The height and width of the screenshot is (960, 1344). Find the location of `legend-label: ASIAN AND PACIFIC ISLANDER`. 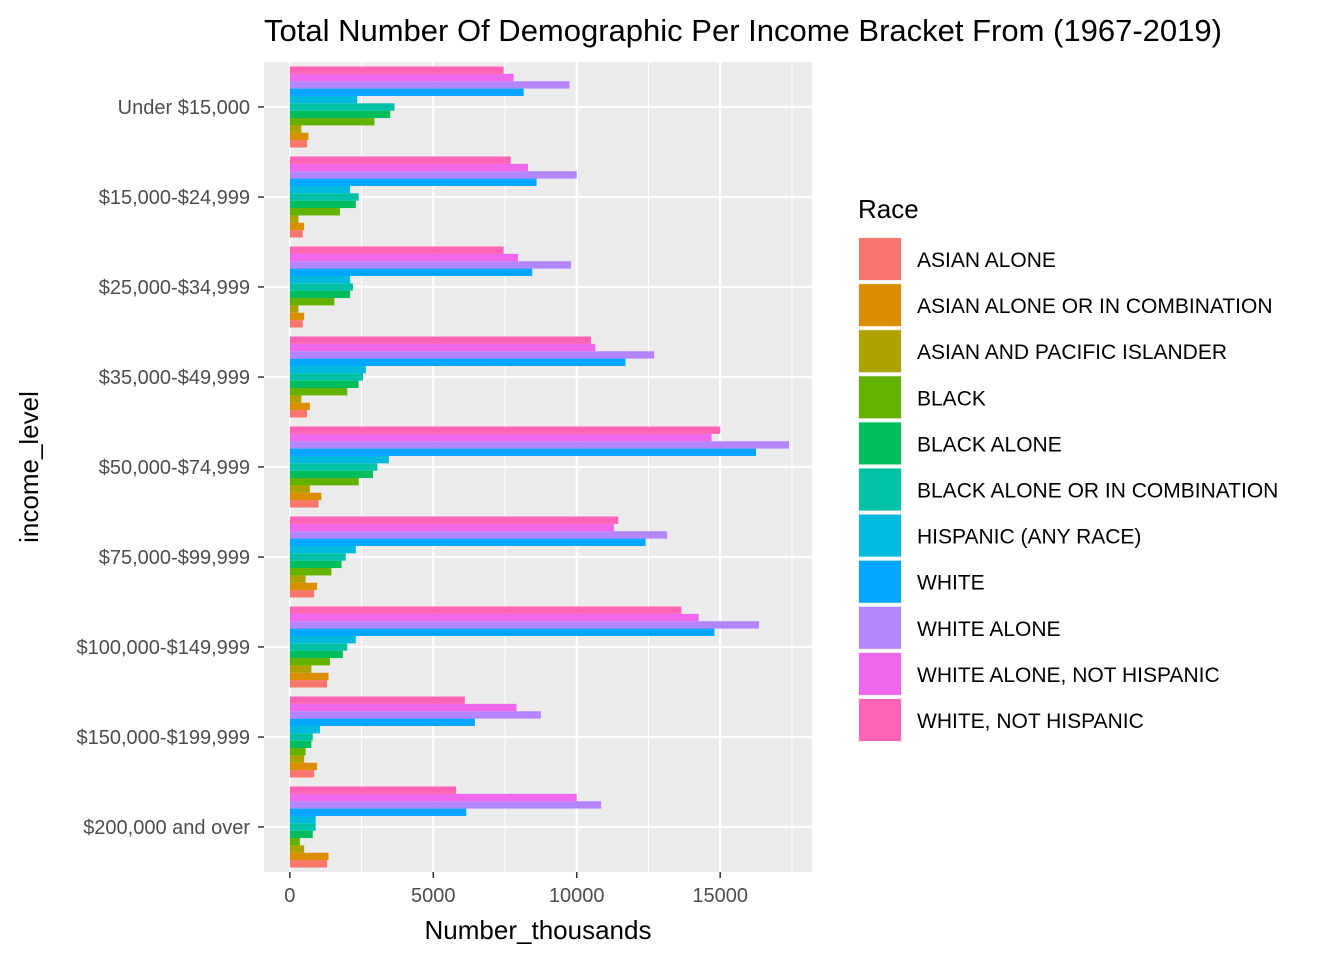

legend-label: ASIAN AND PACIFIC ISLANDER is located at coordinates (1072, 352).